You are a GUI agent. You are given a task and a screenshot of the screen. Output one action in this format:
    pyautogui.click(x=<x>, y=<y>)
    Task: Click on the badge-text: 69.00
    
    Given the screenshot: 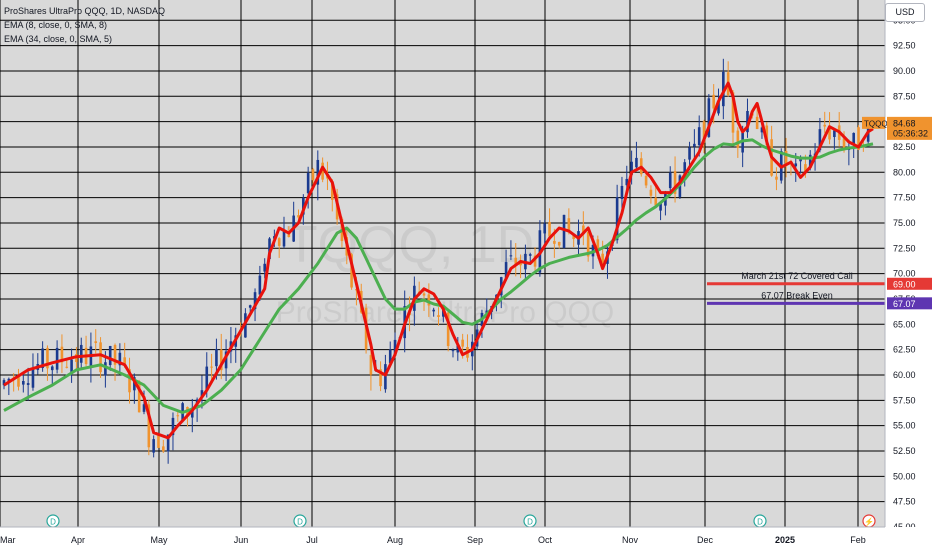 What is the action you would take?
    pyautogui.click(x=904, y=284)
    